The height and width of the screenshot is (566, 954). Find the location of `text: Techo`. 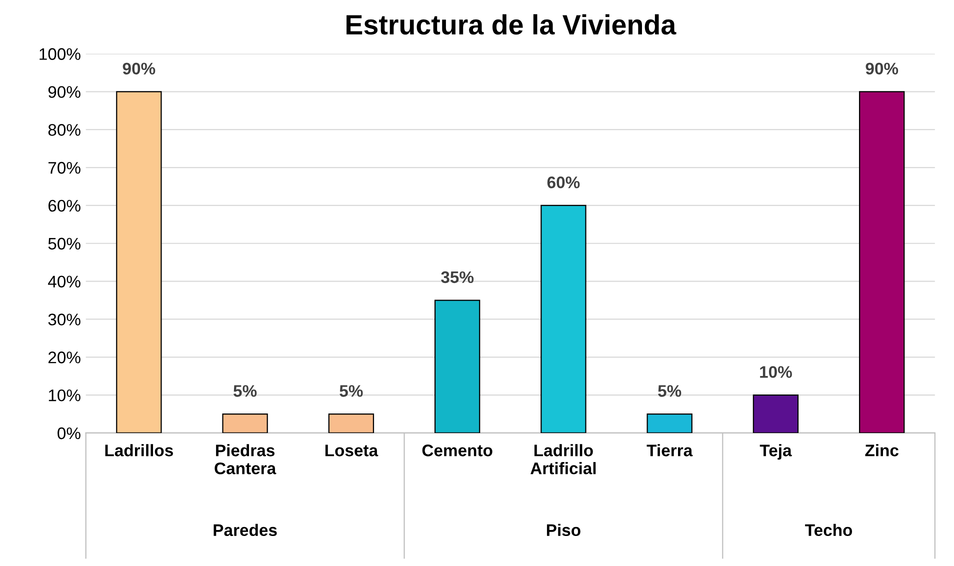

text: Techo is located at coordinates (828, 530).